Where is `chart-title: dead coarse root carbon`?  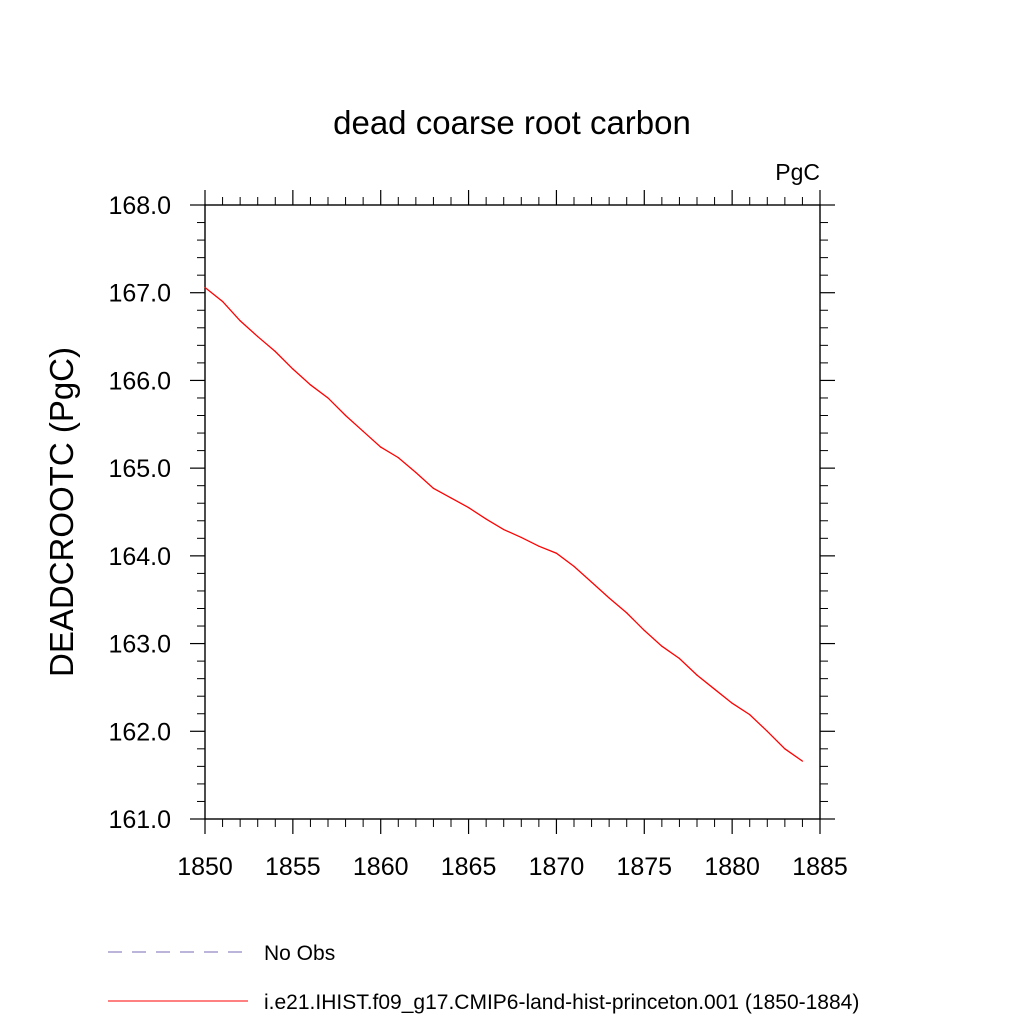
chart-title: dead coarse root carbon is located at coordinates (512, 122).